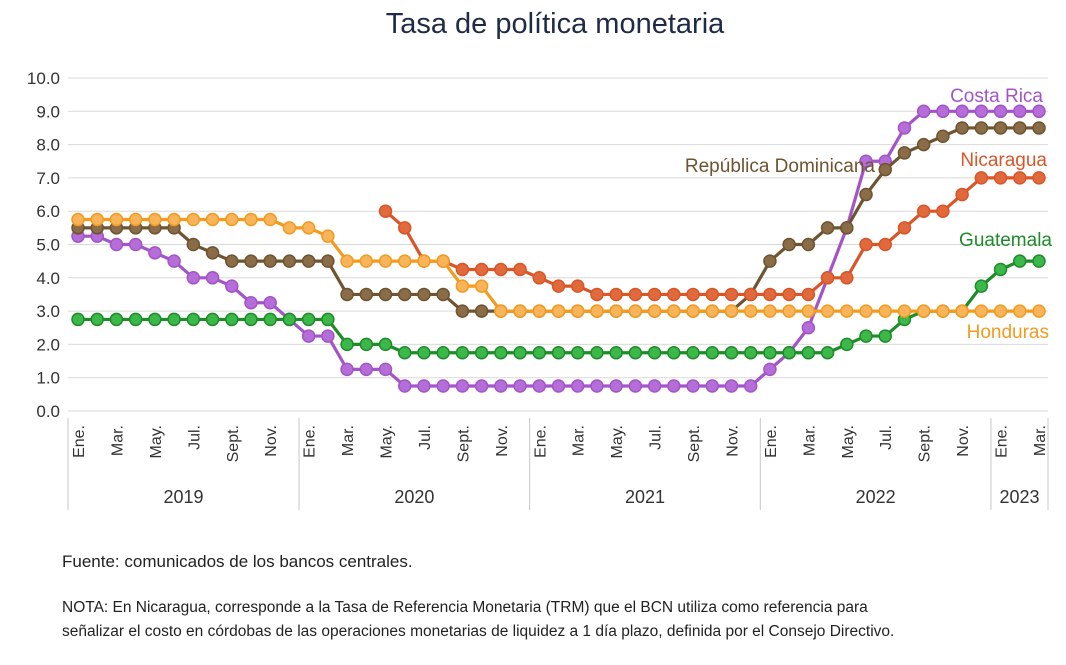  Describe the element at coordinates (48, 245) in the screenshot. I see `y-tick-label: 5.0` at that location.